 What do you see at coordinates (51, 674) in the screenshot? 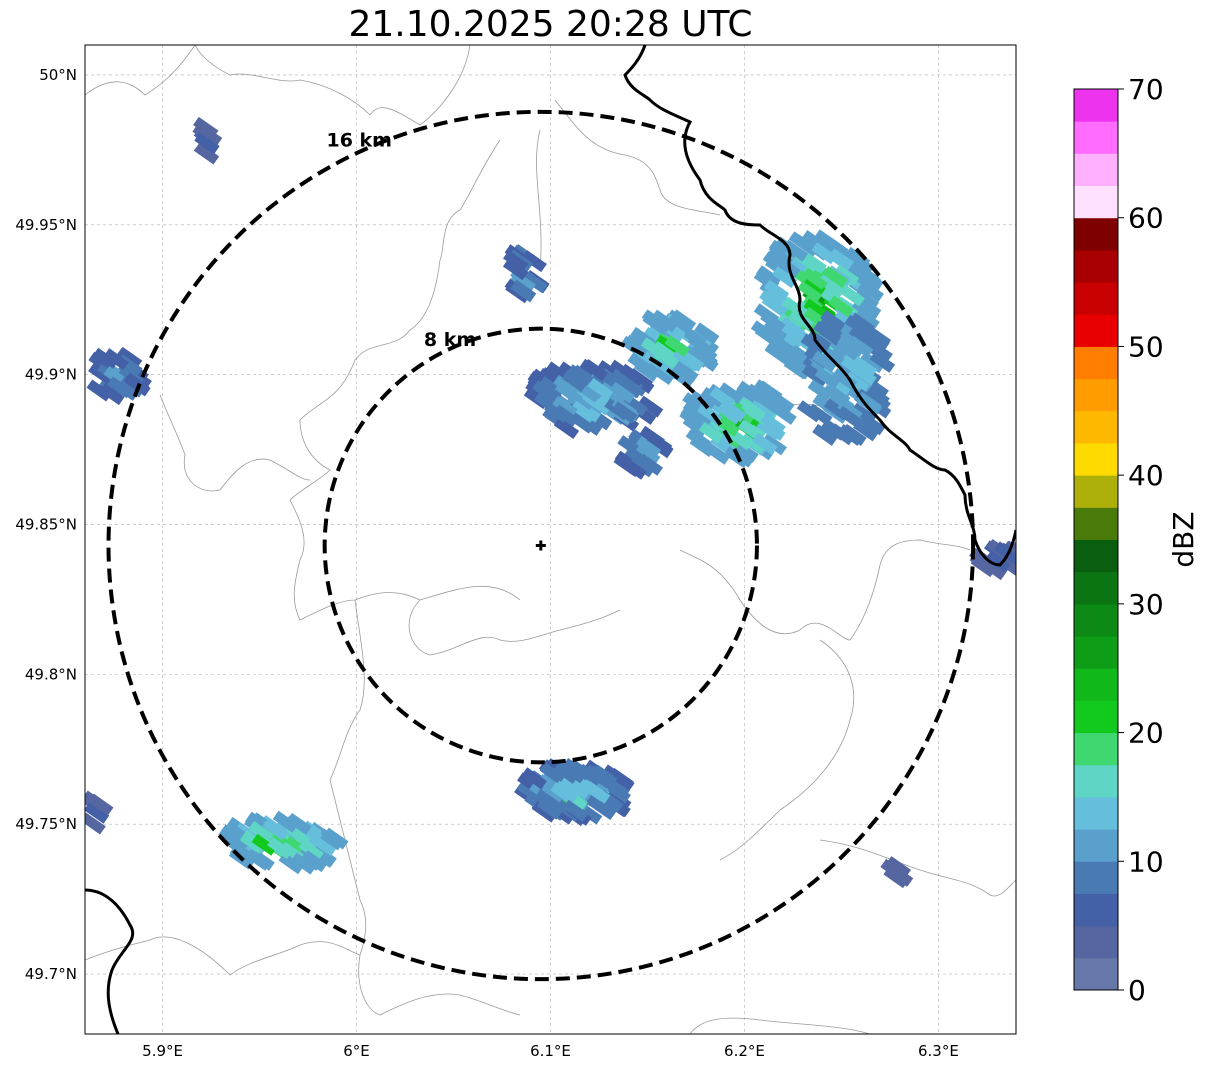
I see `y-tick-label: 49.8°N` at bounding box center [51, 674].